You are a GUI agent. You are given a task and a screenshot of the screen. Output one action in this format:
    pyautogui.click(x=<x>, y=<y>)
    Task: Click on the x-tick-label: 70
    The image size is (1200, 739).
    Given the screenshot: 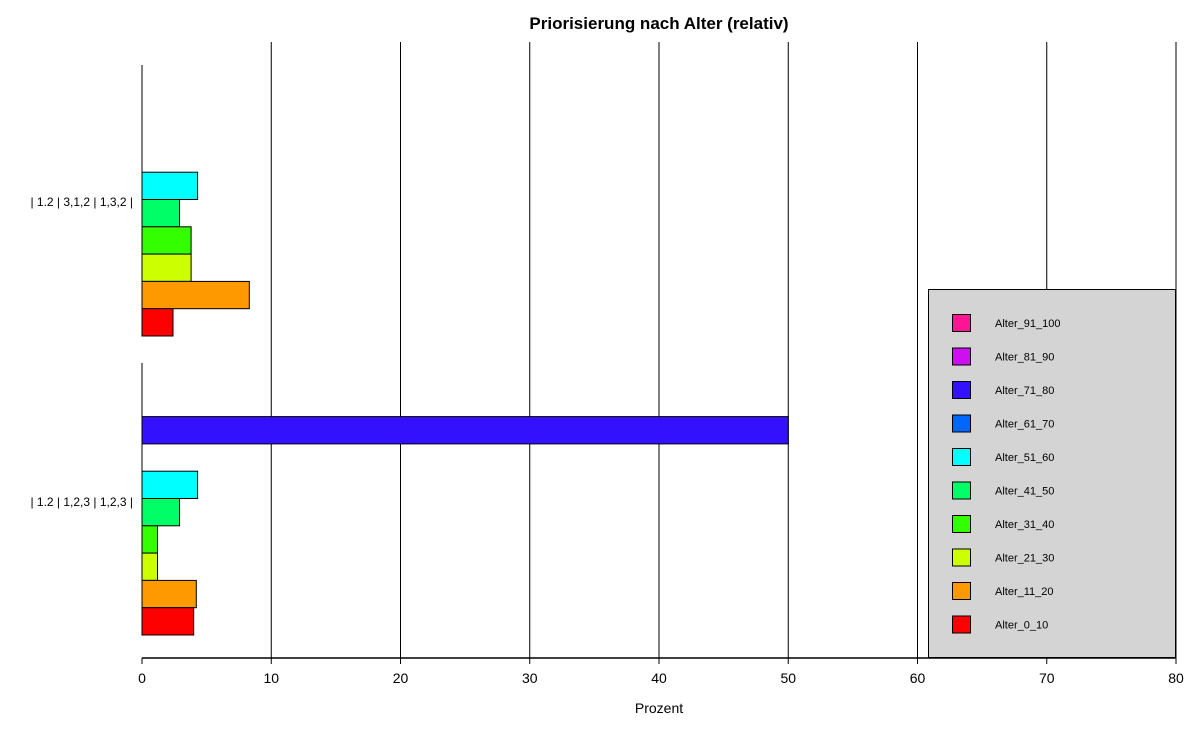 What is the action you would take?
    pyautogui.click(x=1047, y=678)
    